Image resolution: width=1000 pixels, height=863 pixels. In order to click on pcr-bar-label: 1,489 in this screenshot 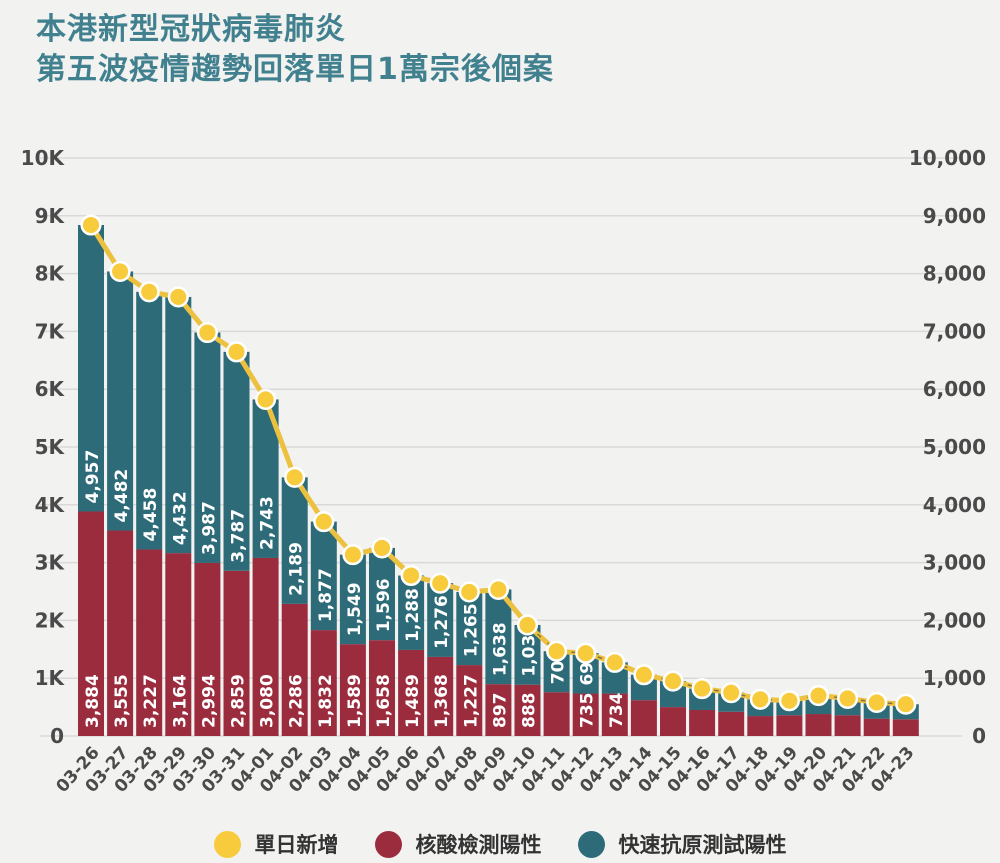, I will do `click(413, 701)`.